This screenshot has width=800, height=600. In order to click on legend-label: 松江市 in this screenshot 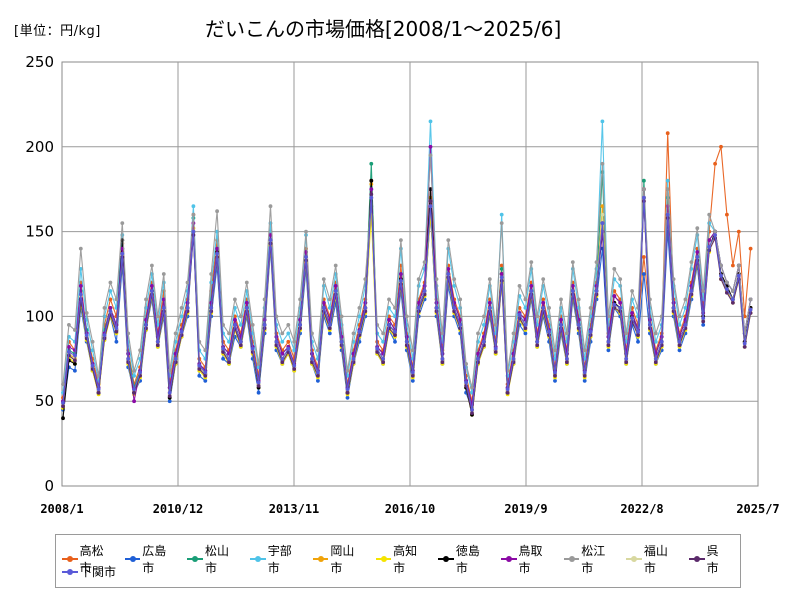, I will do `click(593, 559)`.